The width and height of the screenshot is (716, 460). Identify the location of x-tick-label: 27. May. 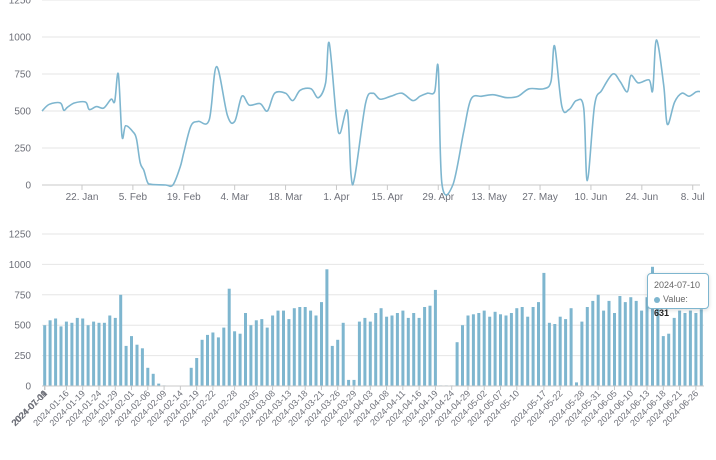
(540, 197).